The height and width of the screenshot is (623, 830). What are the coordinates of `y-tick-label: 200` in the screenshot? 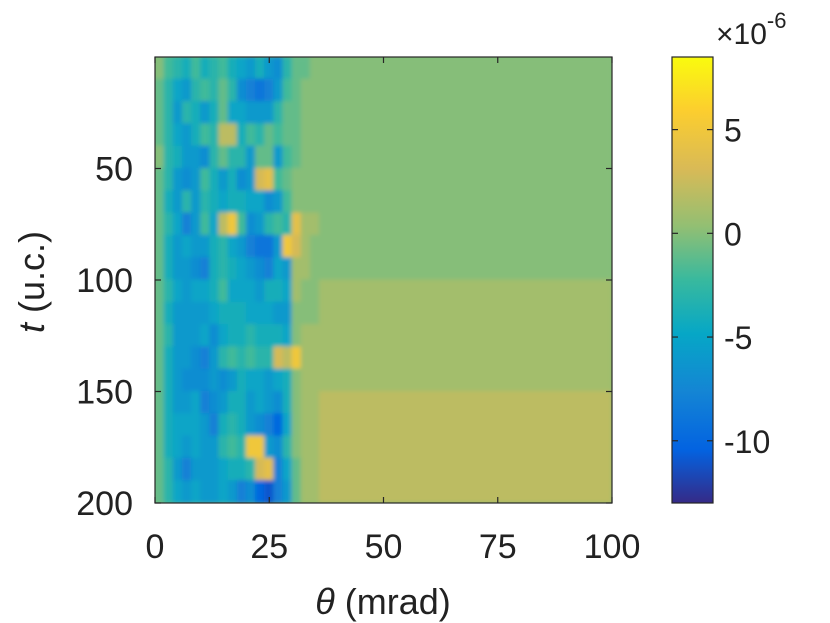 It's located at (104, 504).